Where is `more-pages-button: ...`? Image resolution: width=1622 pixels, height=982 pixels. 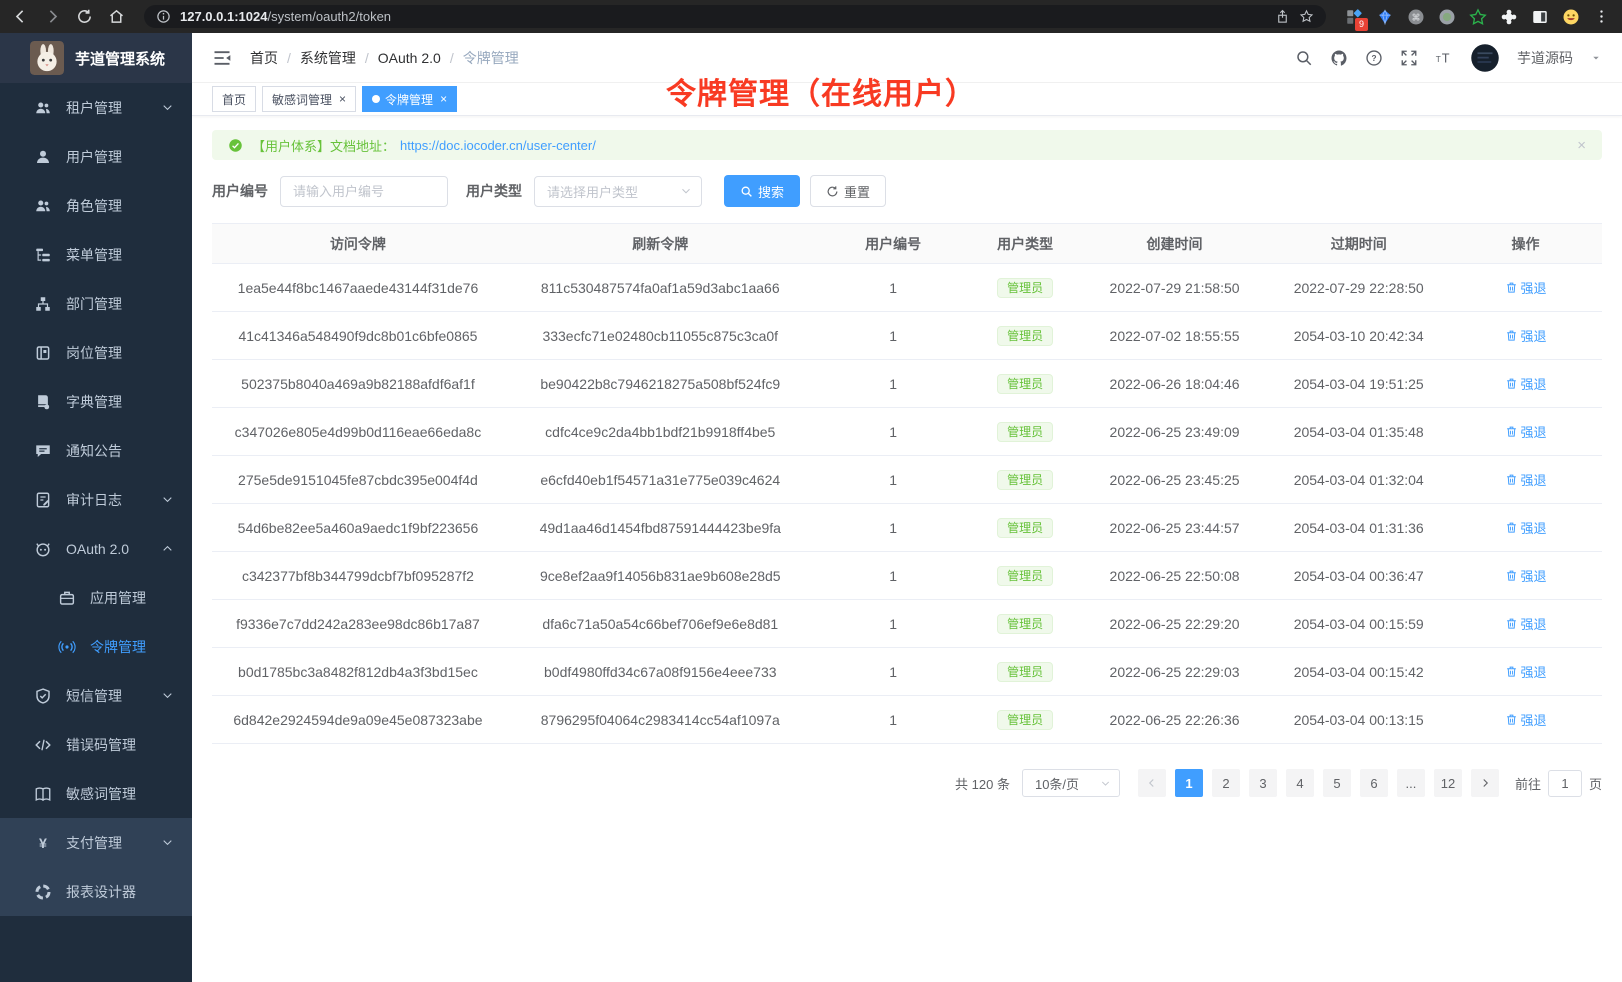
more-pages-button: ... is located at coordinates (1410, 783).